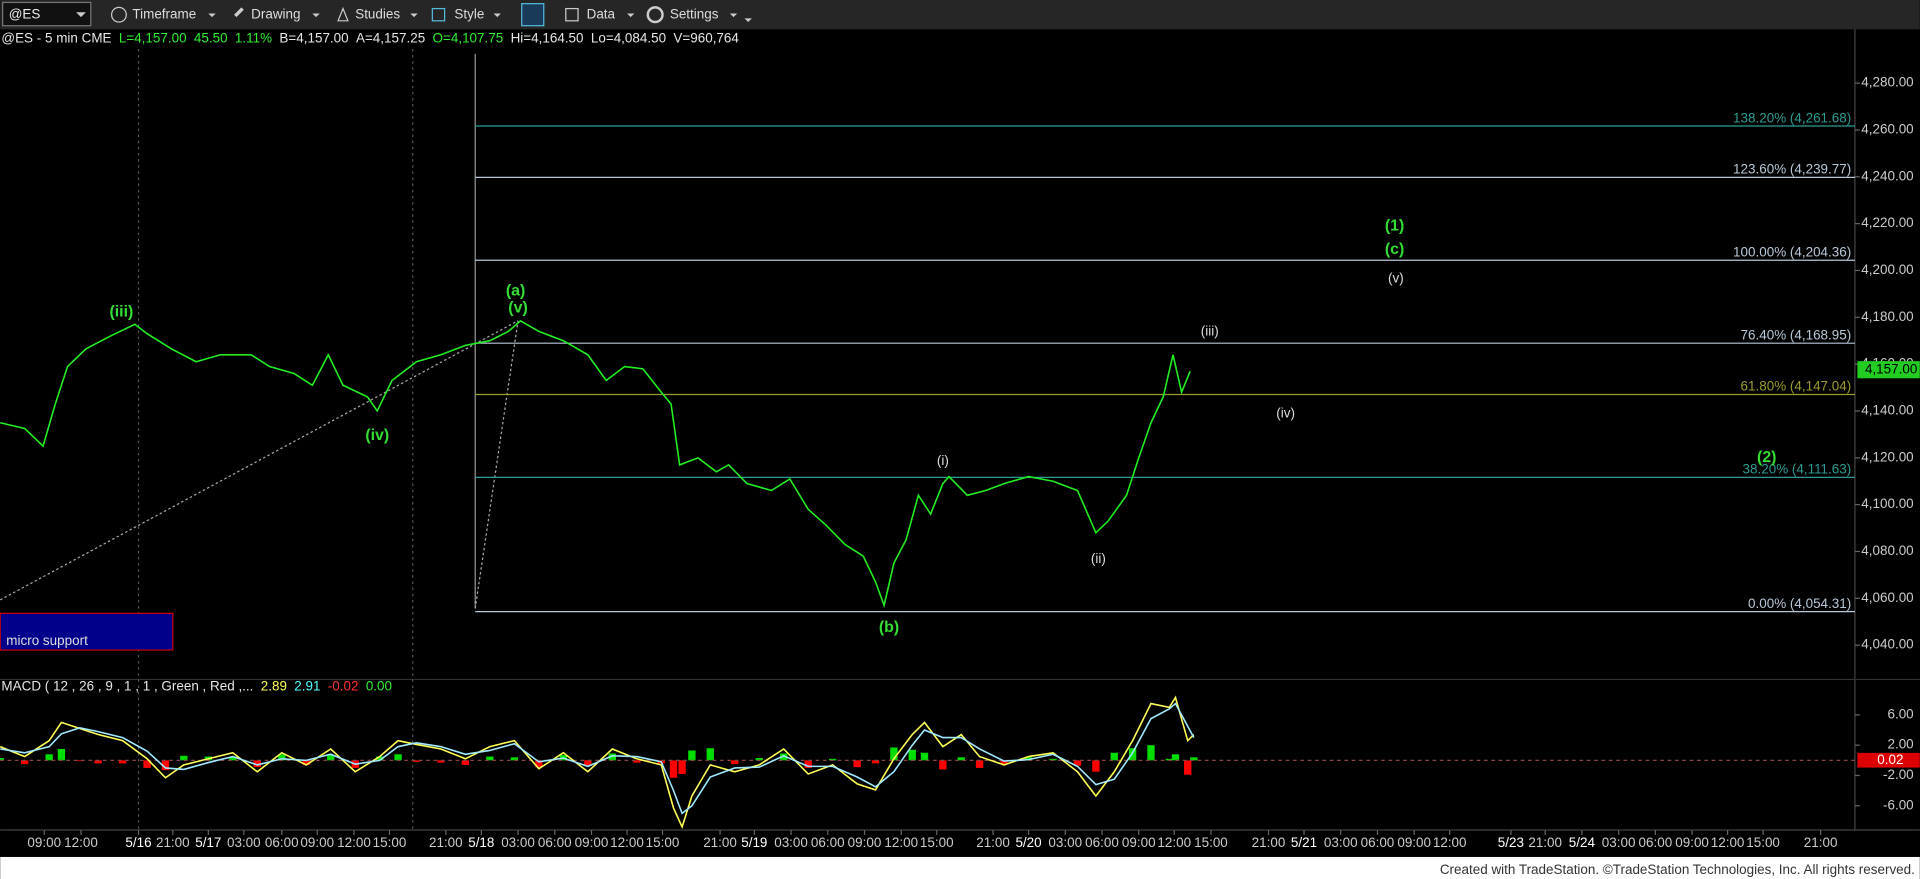 The image size is (1920, 879). What do you see at coordinates (390, 38) in the screenshot?
I see `quote-value: A=4,157.25` at bounding box center [390, 38].